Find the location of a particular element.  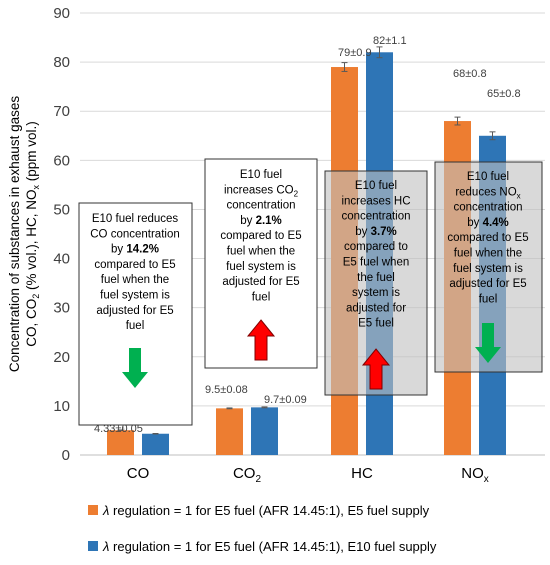

bar-CO2-s2 is located at coordinates (264, 431).